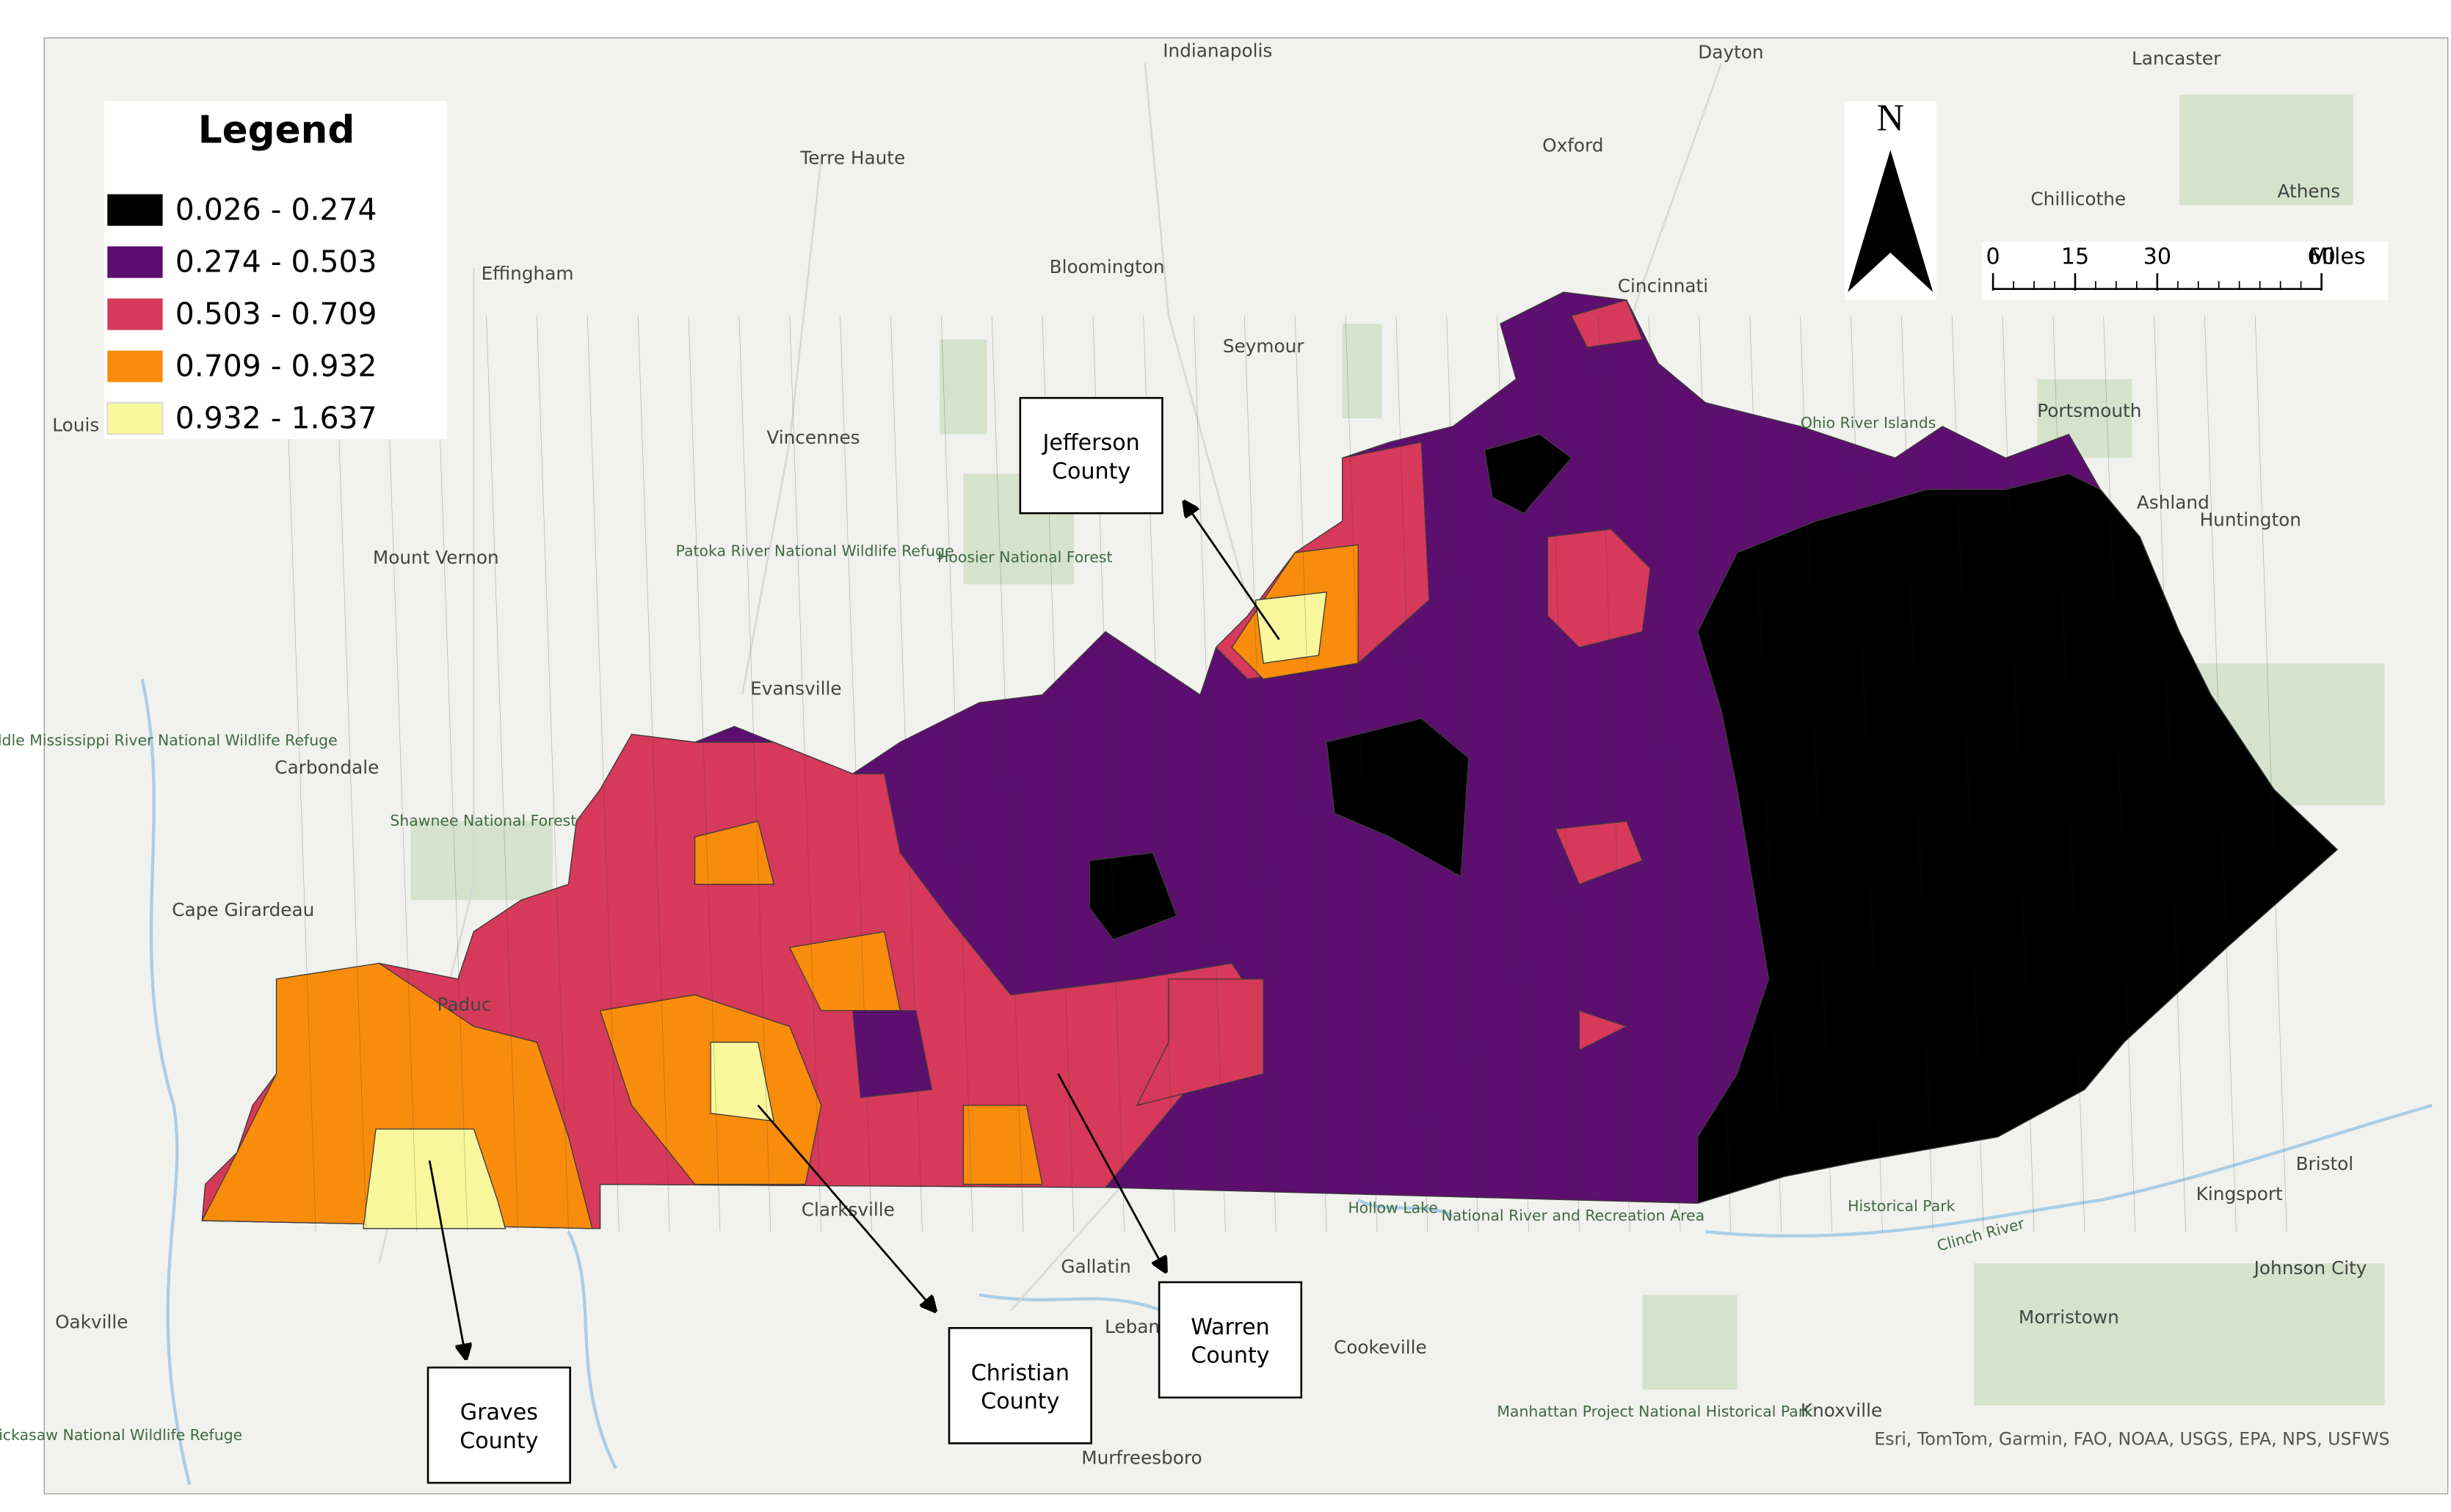  I want to click on place-label: Indianapolis, so click(1217, 50).